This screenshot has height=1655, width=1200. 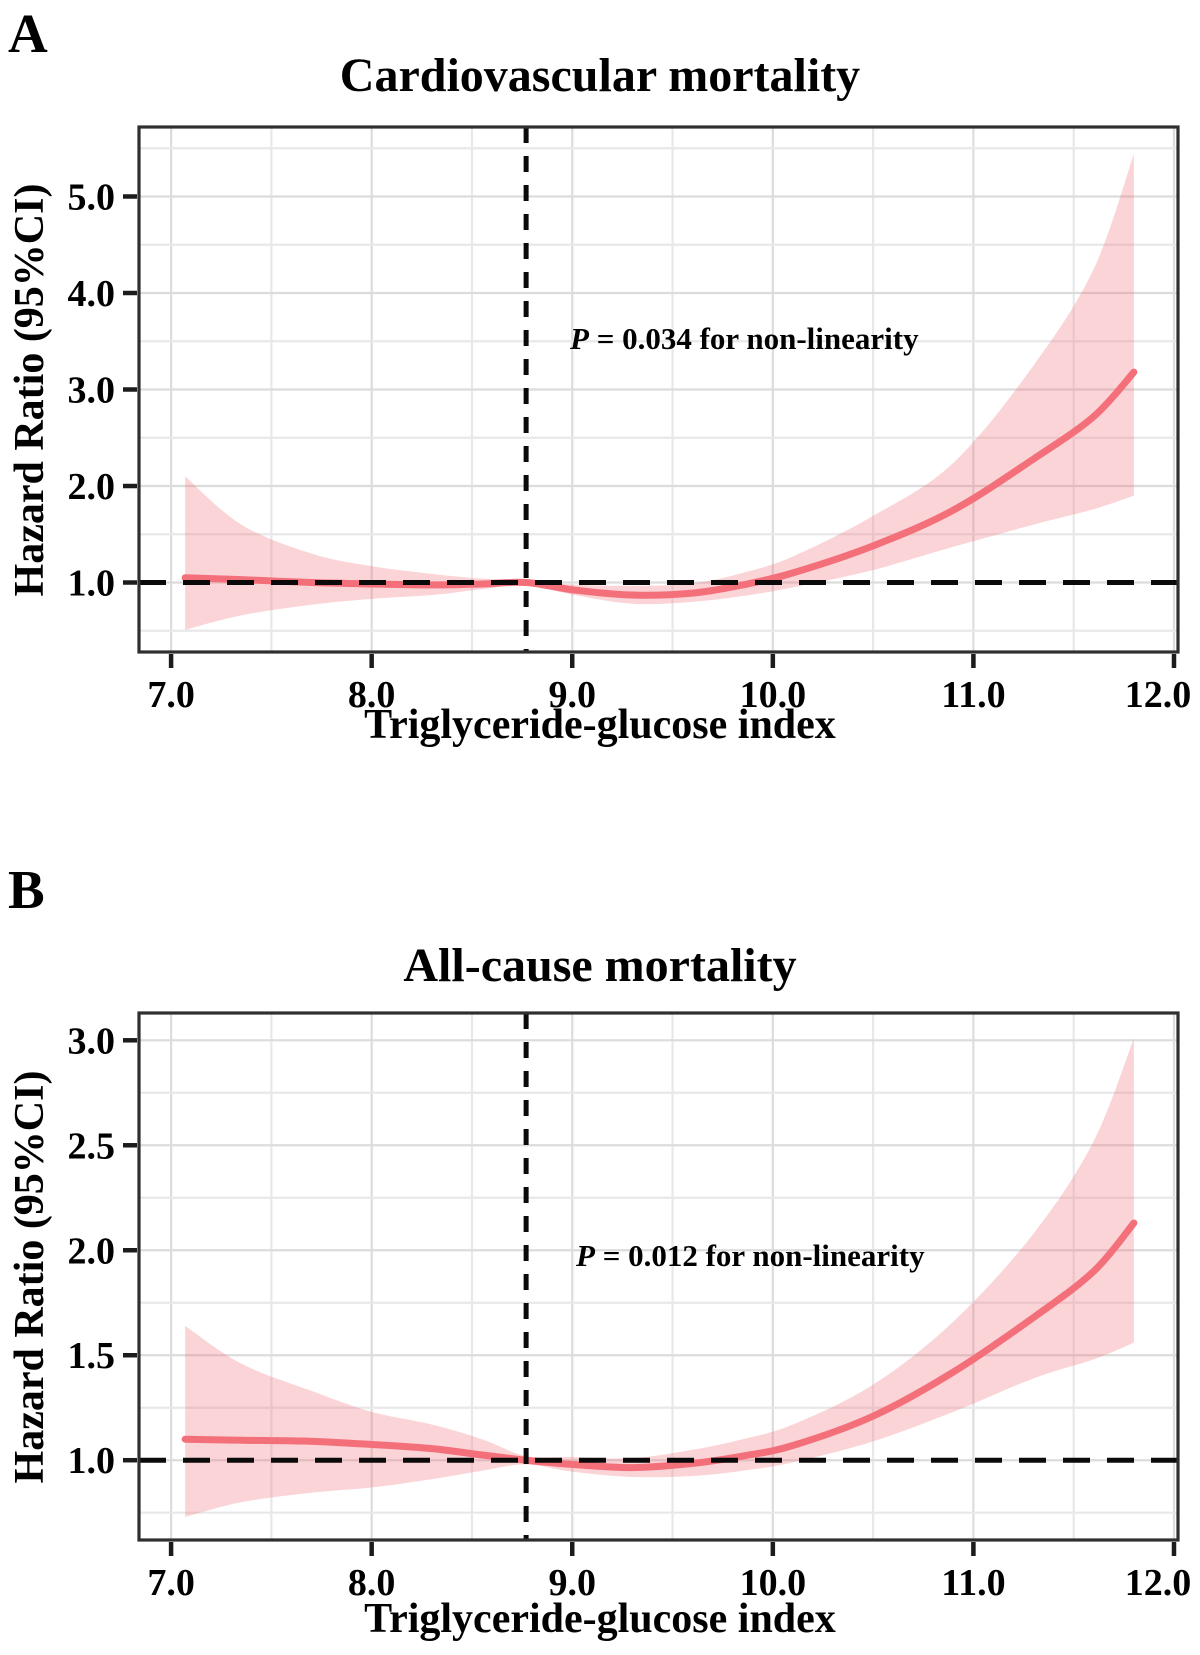 What do you see at coordinates (92, 1146) in the screenshot?
I see `panel-b-y-tick-label: 2.5` at bounding box center [92, 1146].